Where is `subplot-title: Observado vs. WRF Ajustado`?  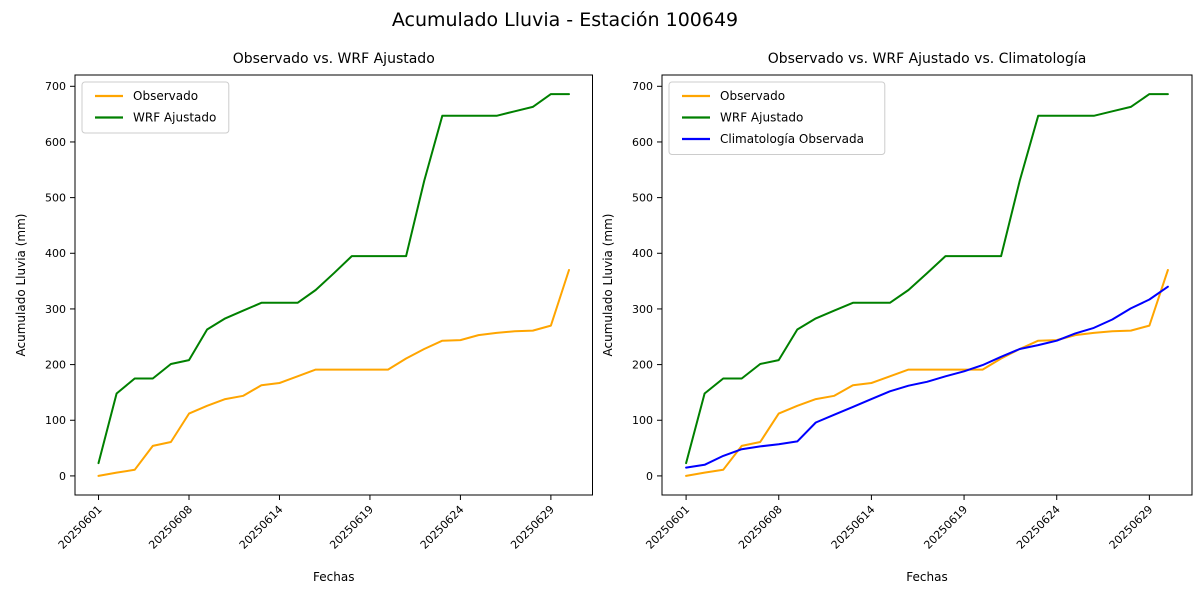
subplot-title: Observado vs. WRF Ajustado is located at coordinates (334, 59).